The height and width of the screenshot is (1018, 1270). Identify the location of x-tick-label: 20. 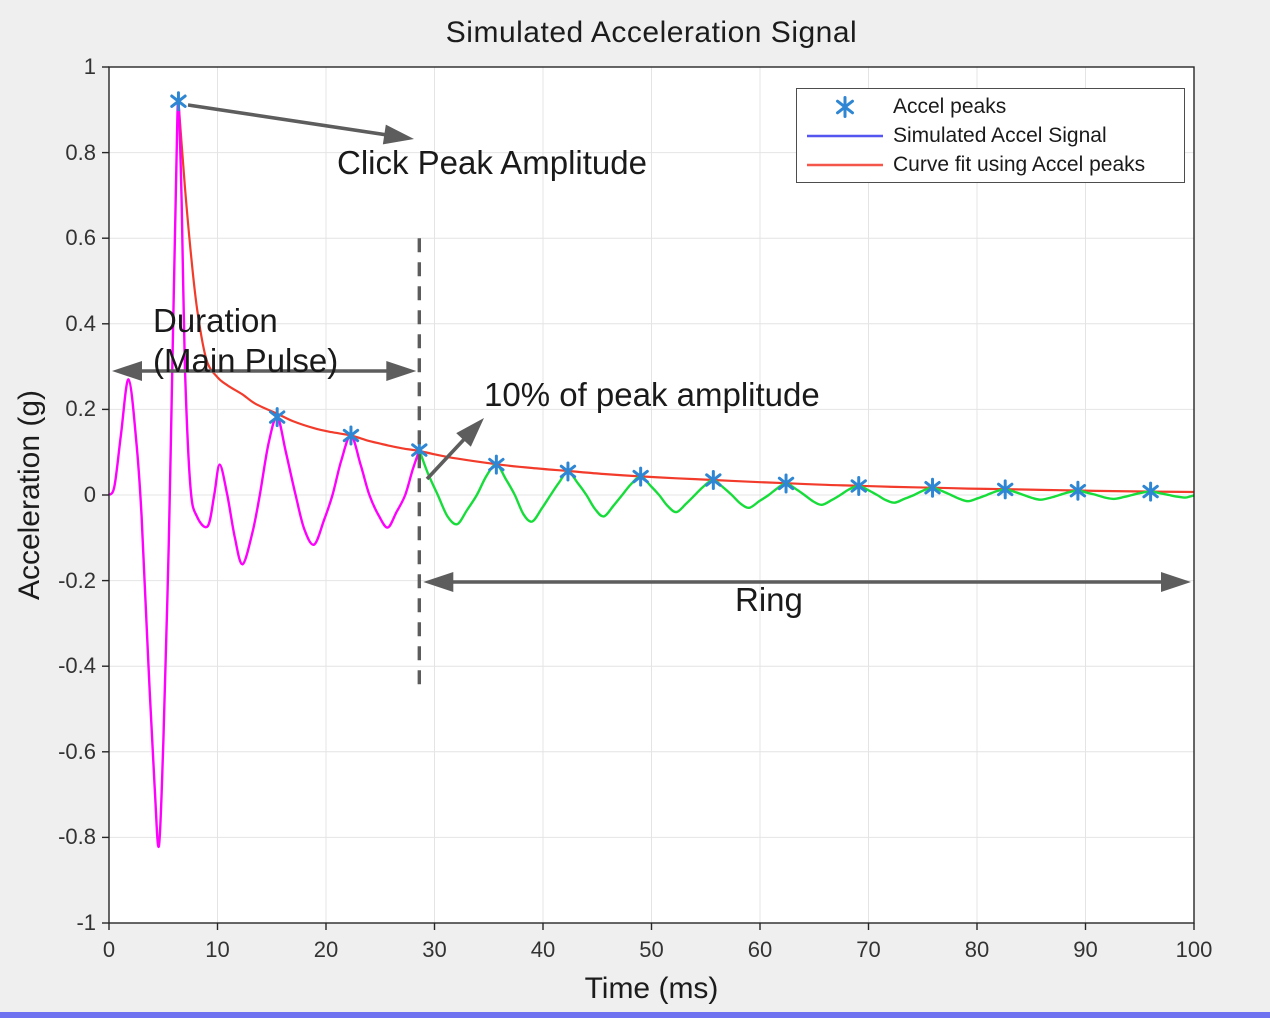
(326, 949).